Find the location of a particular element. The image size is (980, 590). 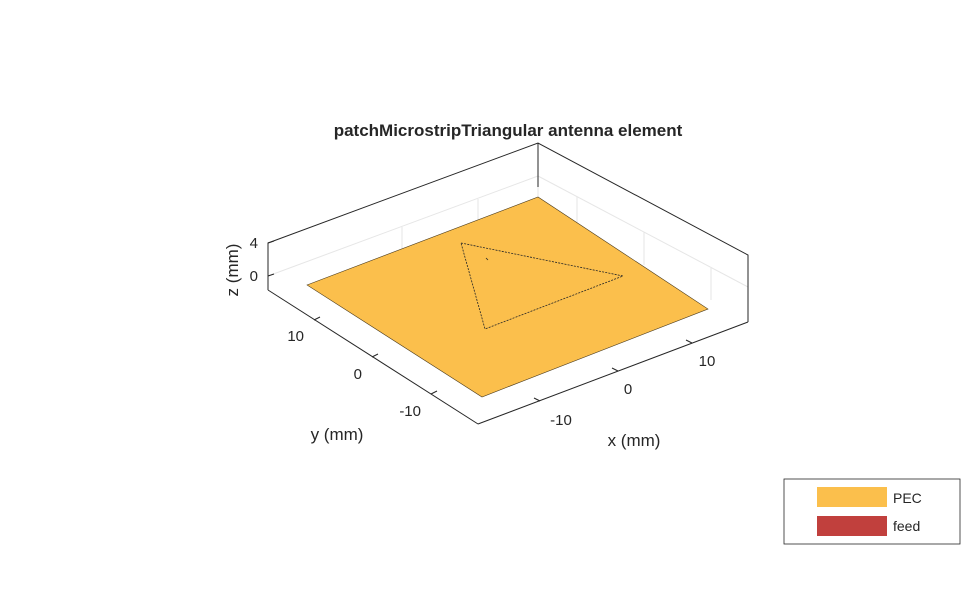

z-tick-label: 4 is located at coordinates (254, 243).